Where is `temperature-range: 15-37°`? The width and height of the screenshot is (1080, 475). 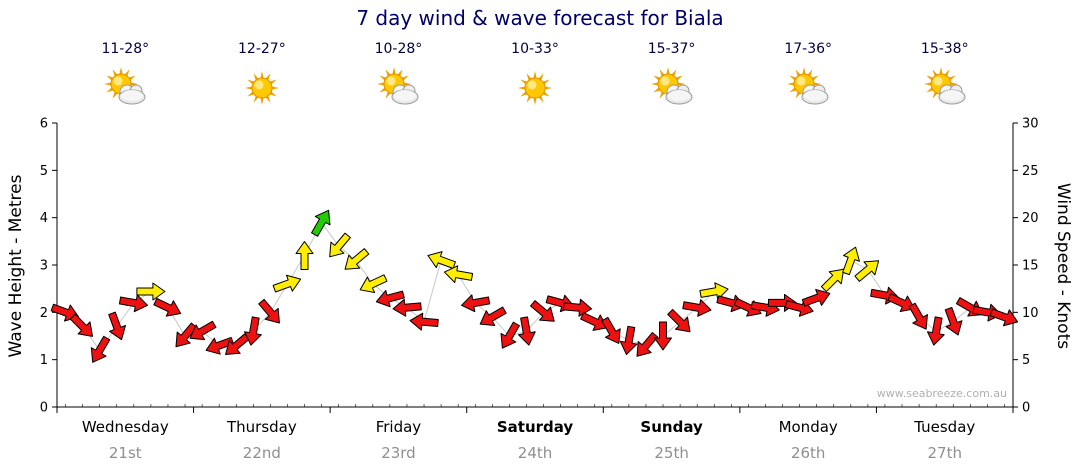
temperature-range: 15-37° is located at coordinates (671, 49).